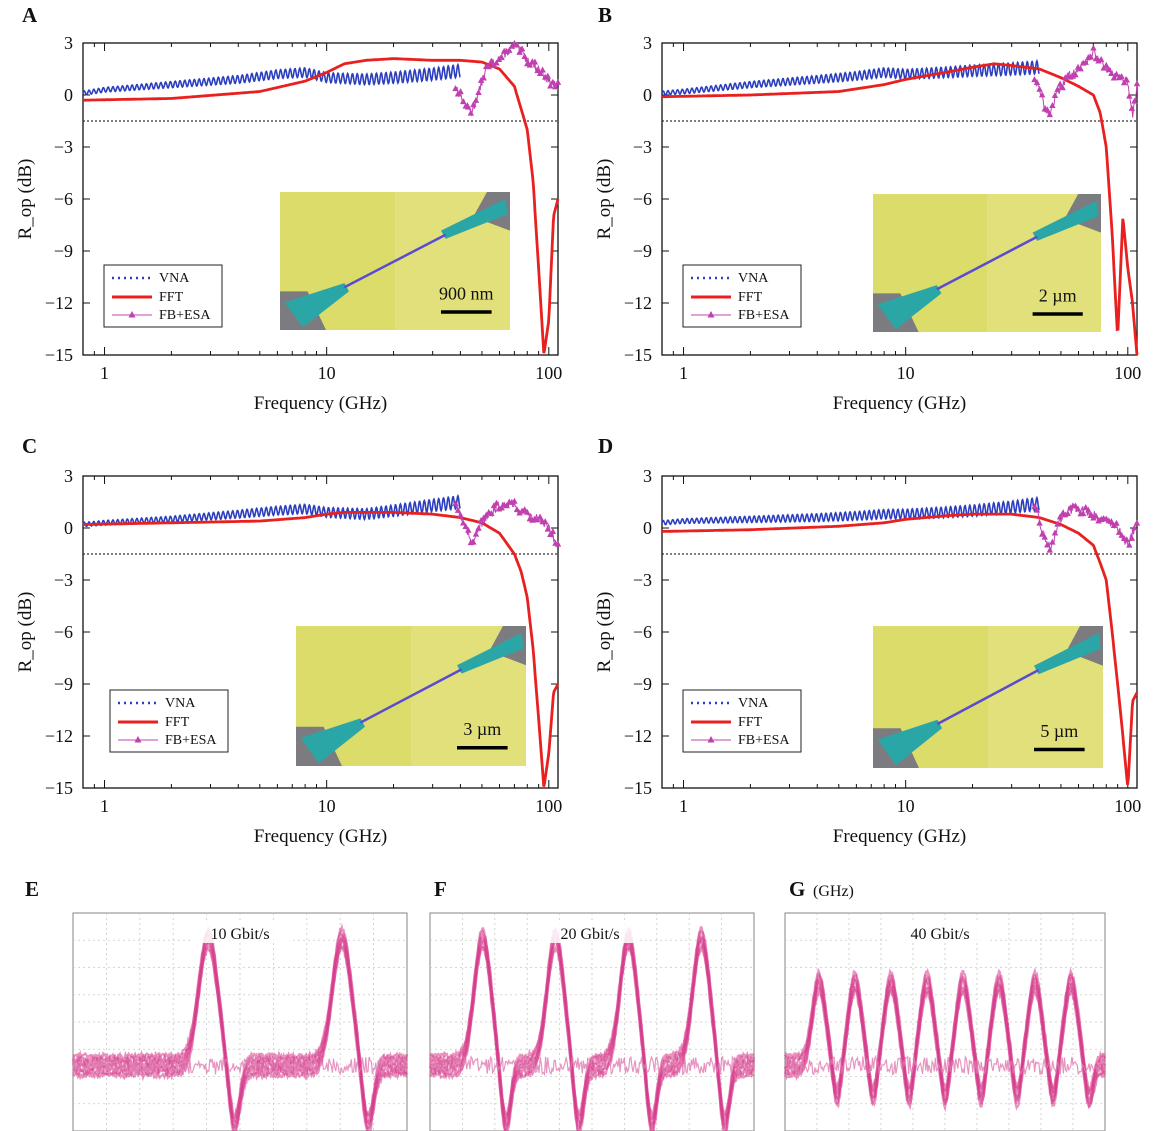 This screenshot has height=1131, width=1153. I want to click on inset-micrograph: 5 µm, so click(988, 697).